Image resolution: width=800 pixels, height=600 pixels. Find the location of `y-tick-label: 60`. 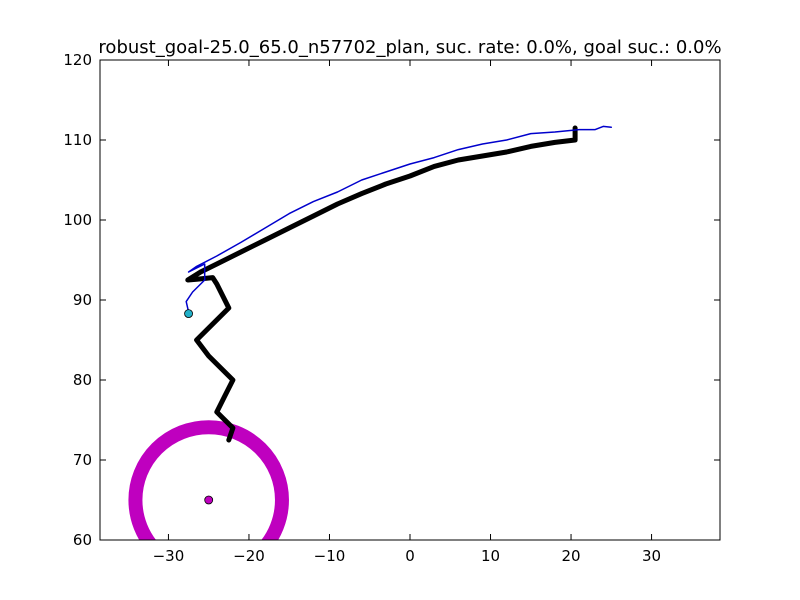

y-tick-label: 60 is located at coordinates (82, 540).